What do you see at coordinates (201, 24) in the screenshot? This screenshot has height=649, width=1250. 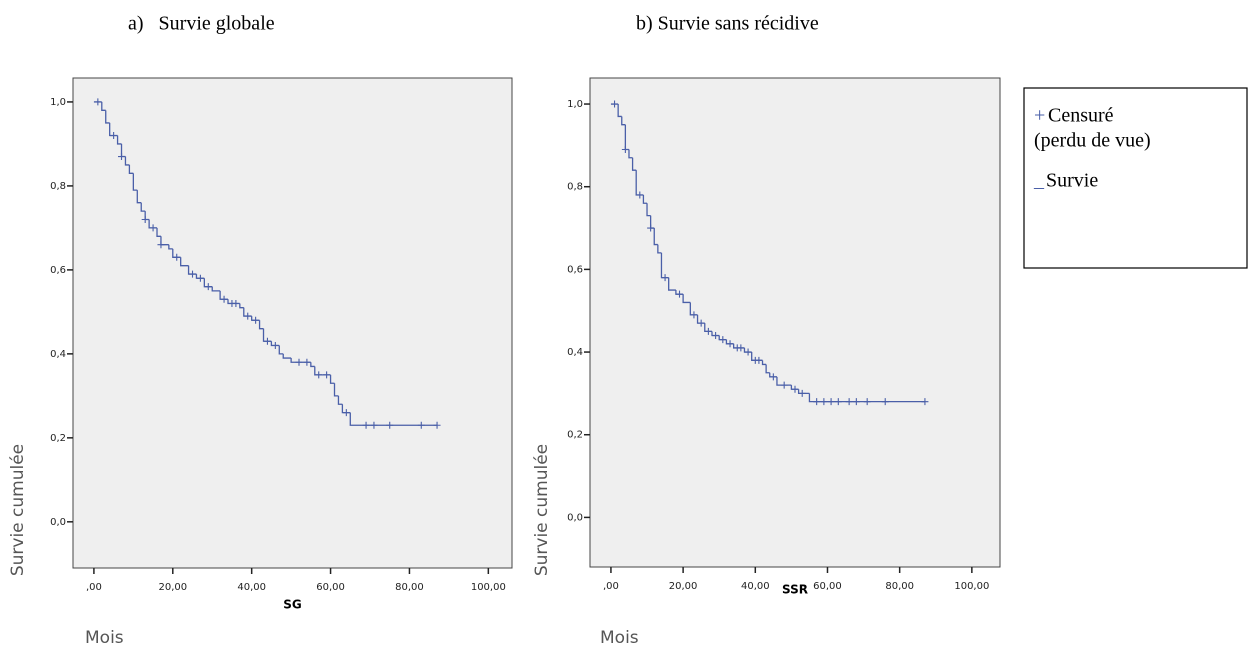 I see `chart-title: a) Survie globale` at bounding box center [201, 24].